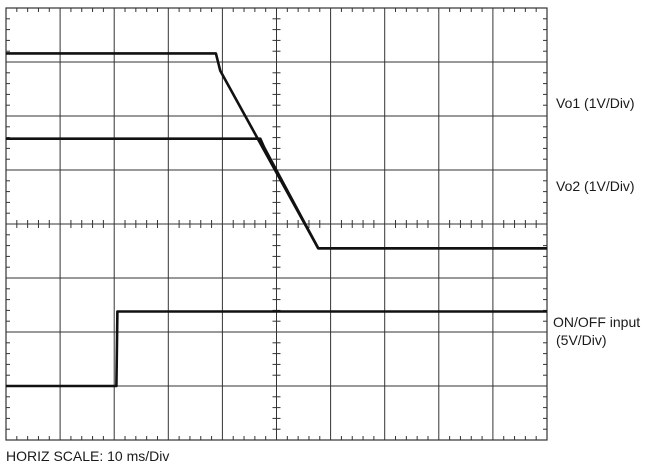 The image size is (671, 466). Describe the element at coordinates (88, 456) in the screenshot. I see `x-axis-label: HORIZ SCALE: 10 ms/Div` at that location.